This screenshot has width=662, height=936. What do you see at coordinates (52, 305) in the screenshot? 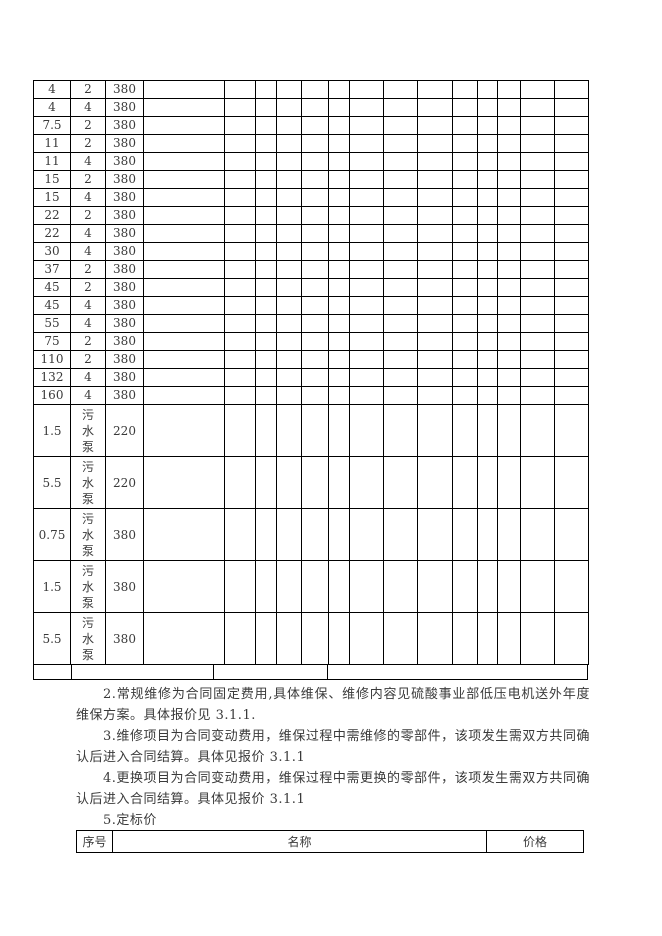
I see `col1-cell: 45` at bounding box center [52, 305].